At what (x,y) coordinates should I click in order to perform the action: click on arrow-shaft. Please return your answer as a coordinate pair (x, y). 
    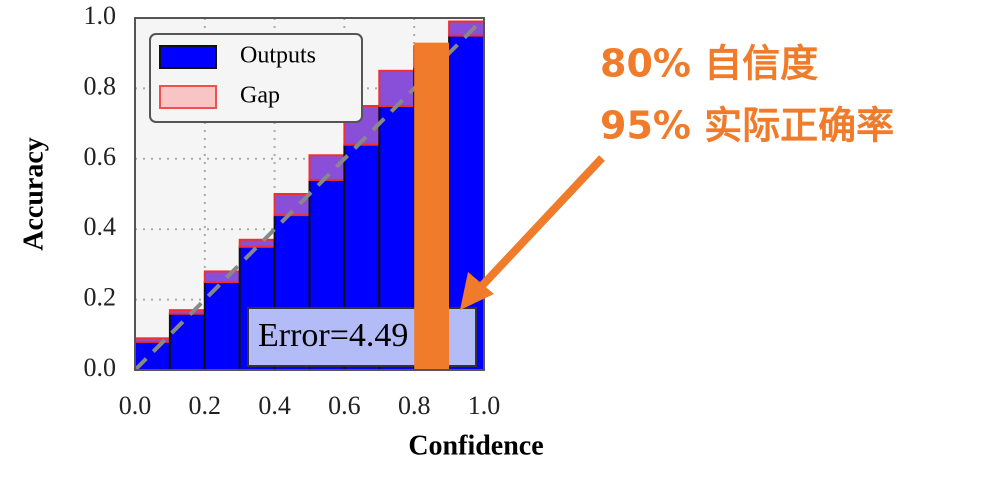
    Looking at the image, I should click on (540, 224).